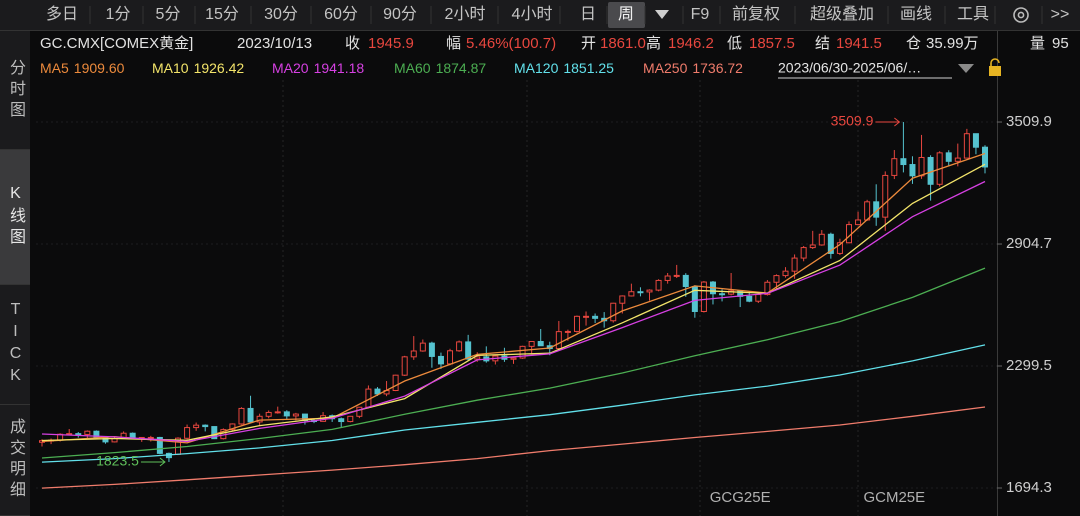  What do you see at coordinates (352, 43) in the screenshot?
I see `quote-label: 收` at bounding box center [352, 43].